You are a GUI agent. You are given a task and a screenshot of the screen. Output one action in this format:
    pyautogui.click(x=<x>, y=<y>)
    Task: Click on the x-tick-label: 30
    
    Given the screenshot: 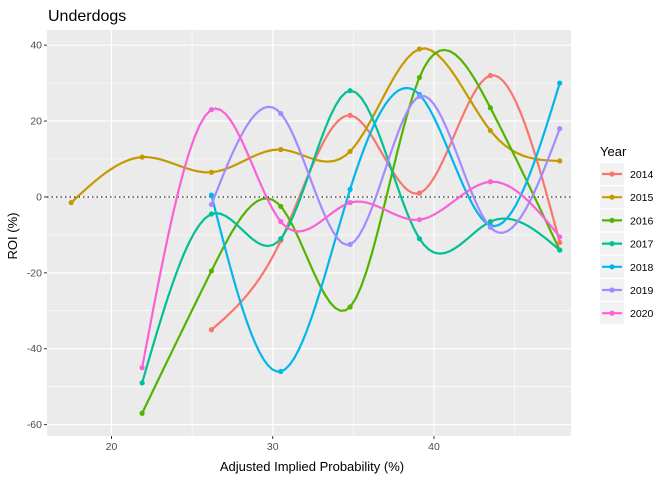 What is the action you would take?
    pyautogui.click(x=273, y=447)
    